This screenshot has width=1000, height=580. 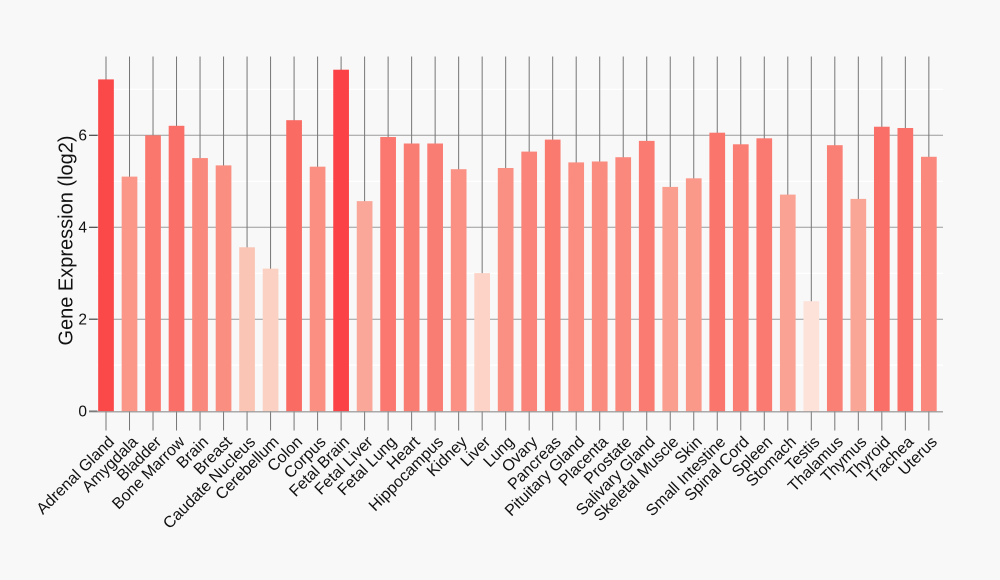 I want to click on svg-text: 0, so click(x=82, y=412).